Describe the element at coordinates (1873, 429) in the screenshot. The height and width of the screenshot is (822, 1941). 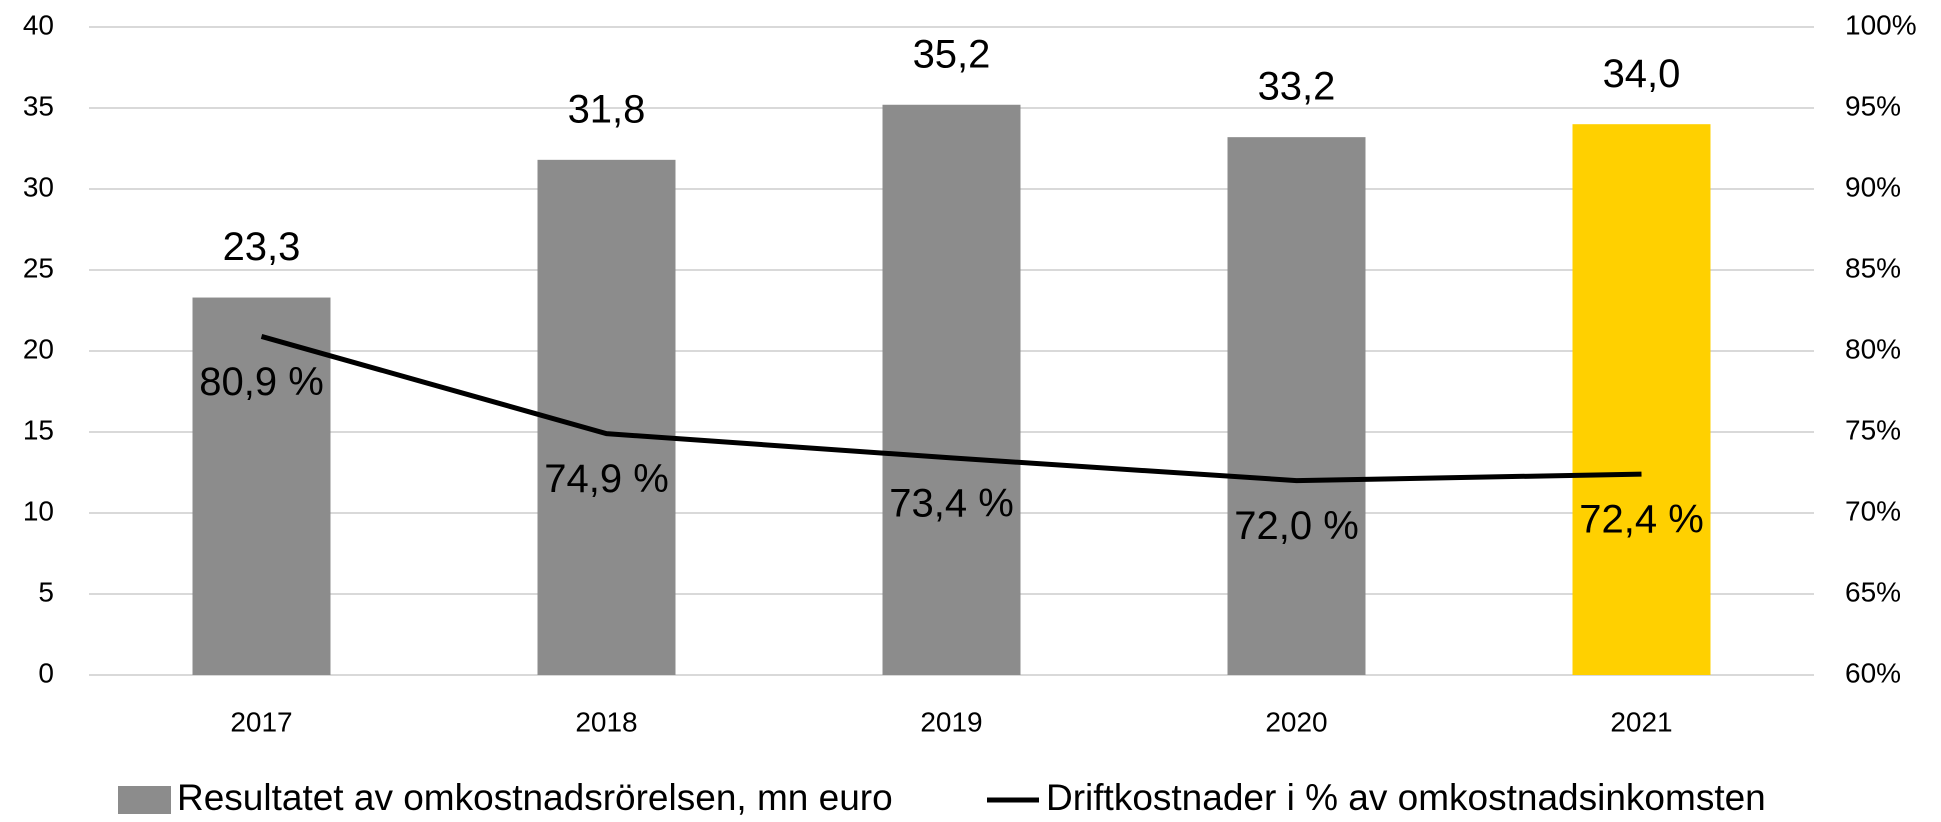
I see `y2-tick-label: 75%` at that location.